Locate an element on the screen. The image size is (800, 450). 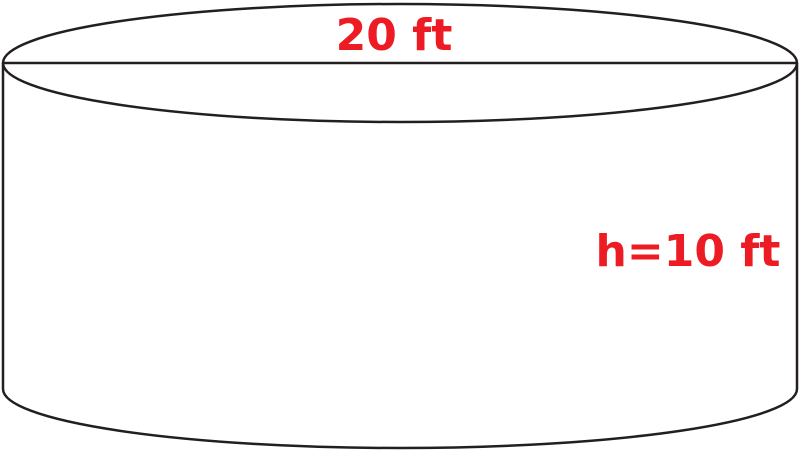
height-label: h=10 ft is located at coordinates (688, 251).